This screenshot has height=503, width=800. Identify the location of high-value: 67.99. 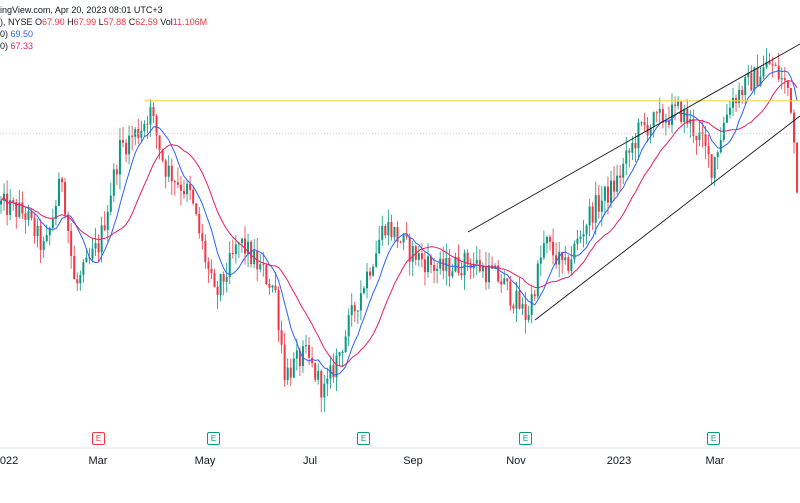
(85, 22).